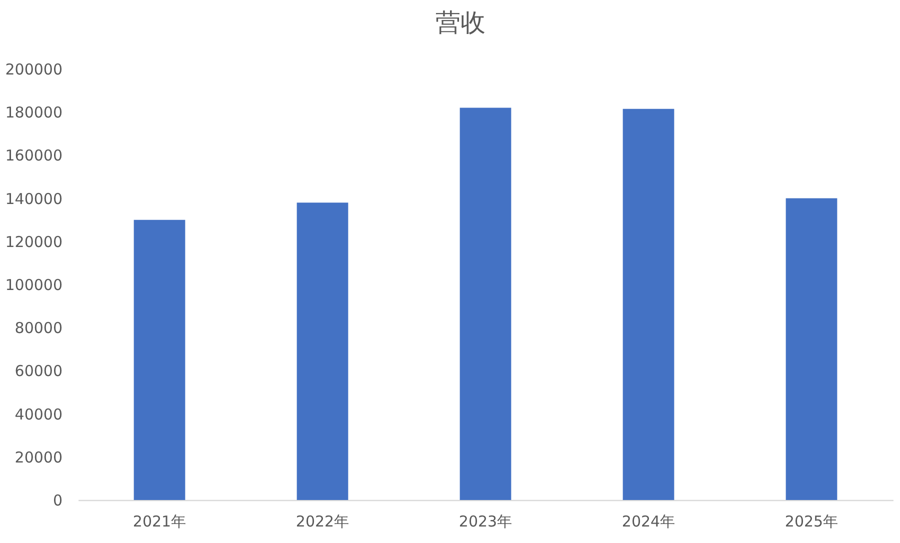 The height and width of the screenshot is (543, 900). What do you see at coordinates (649, 521) in the screenshot?
I see `x-tick-label: 2024年` at bounding box center [649, 521].